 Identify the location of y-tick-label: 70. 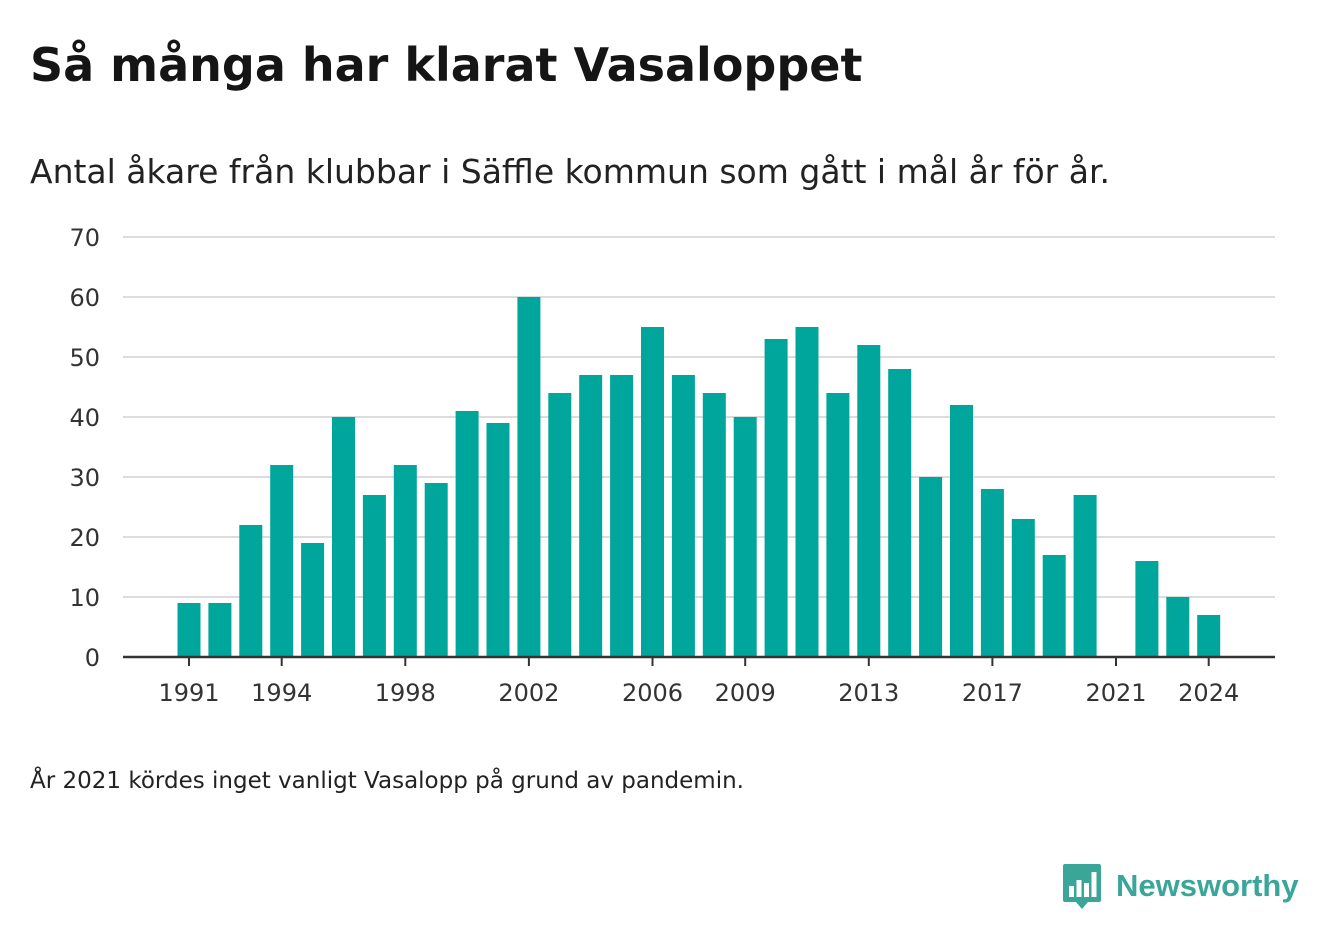
(84, 238).